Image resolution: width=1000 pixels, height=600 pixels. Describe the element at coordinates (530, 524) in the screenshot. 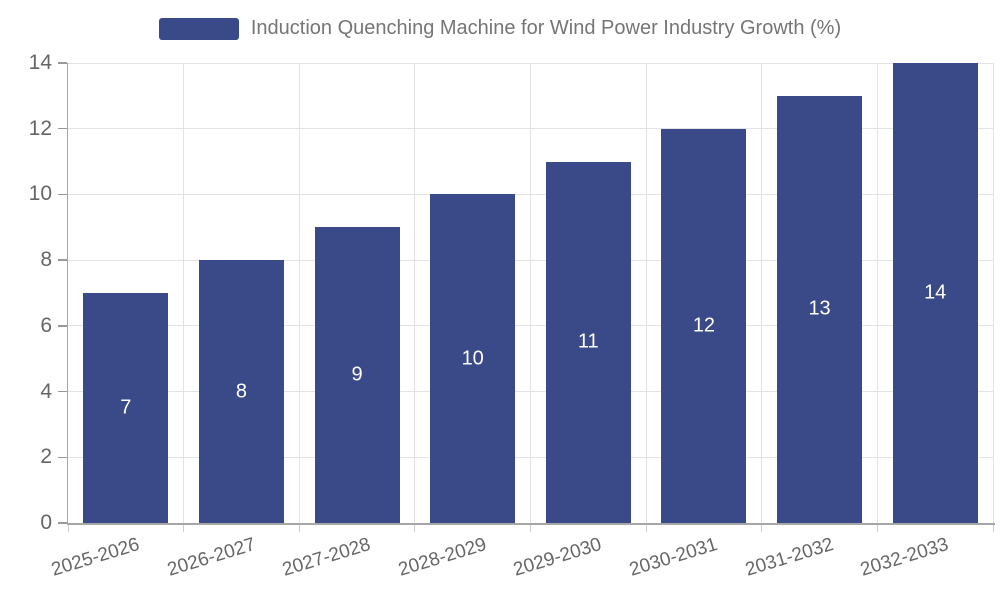

I see `x-axis-line` at that location.